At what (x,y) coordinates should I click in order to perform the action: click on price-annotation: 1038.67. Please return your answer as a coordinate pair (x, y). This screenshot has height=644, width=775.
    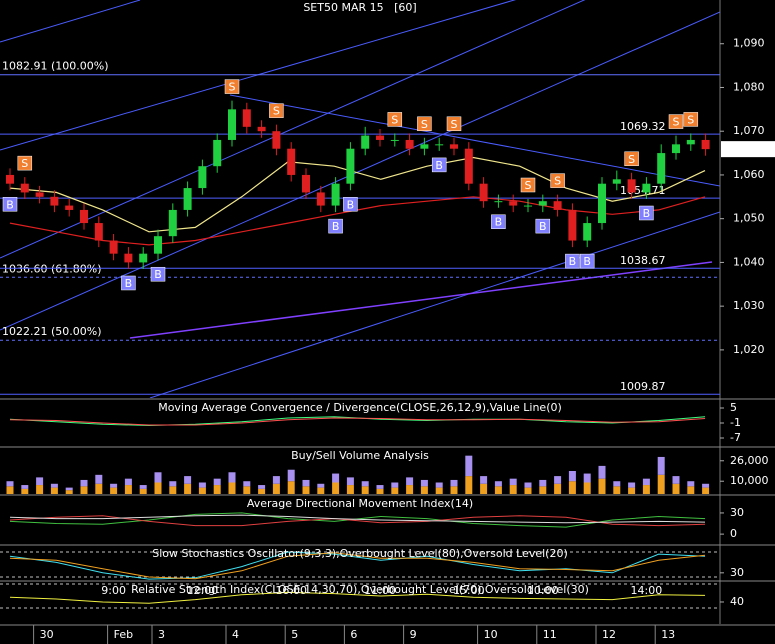
    Looking at the image, I should click on (643, 260).